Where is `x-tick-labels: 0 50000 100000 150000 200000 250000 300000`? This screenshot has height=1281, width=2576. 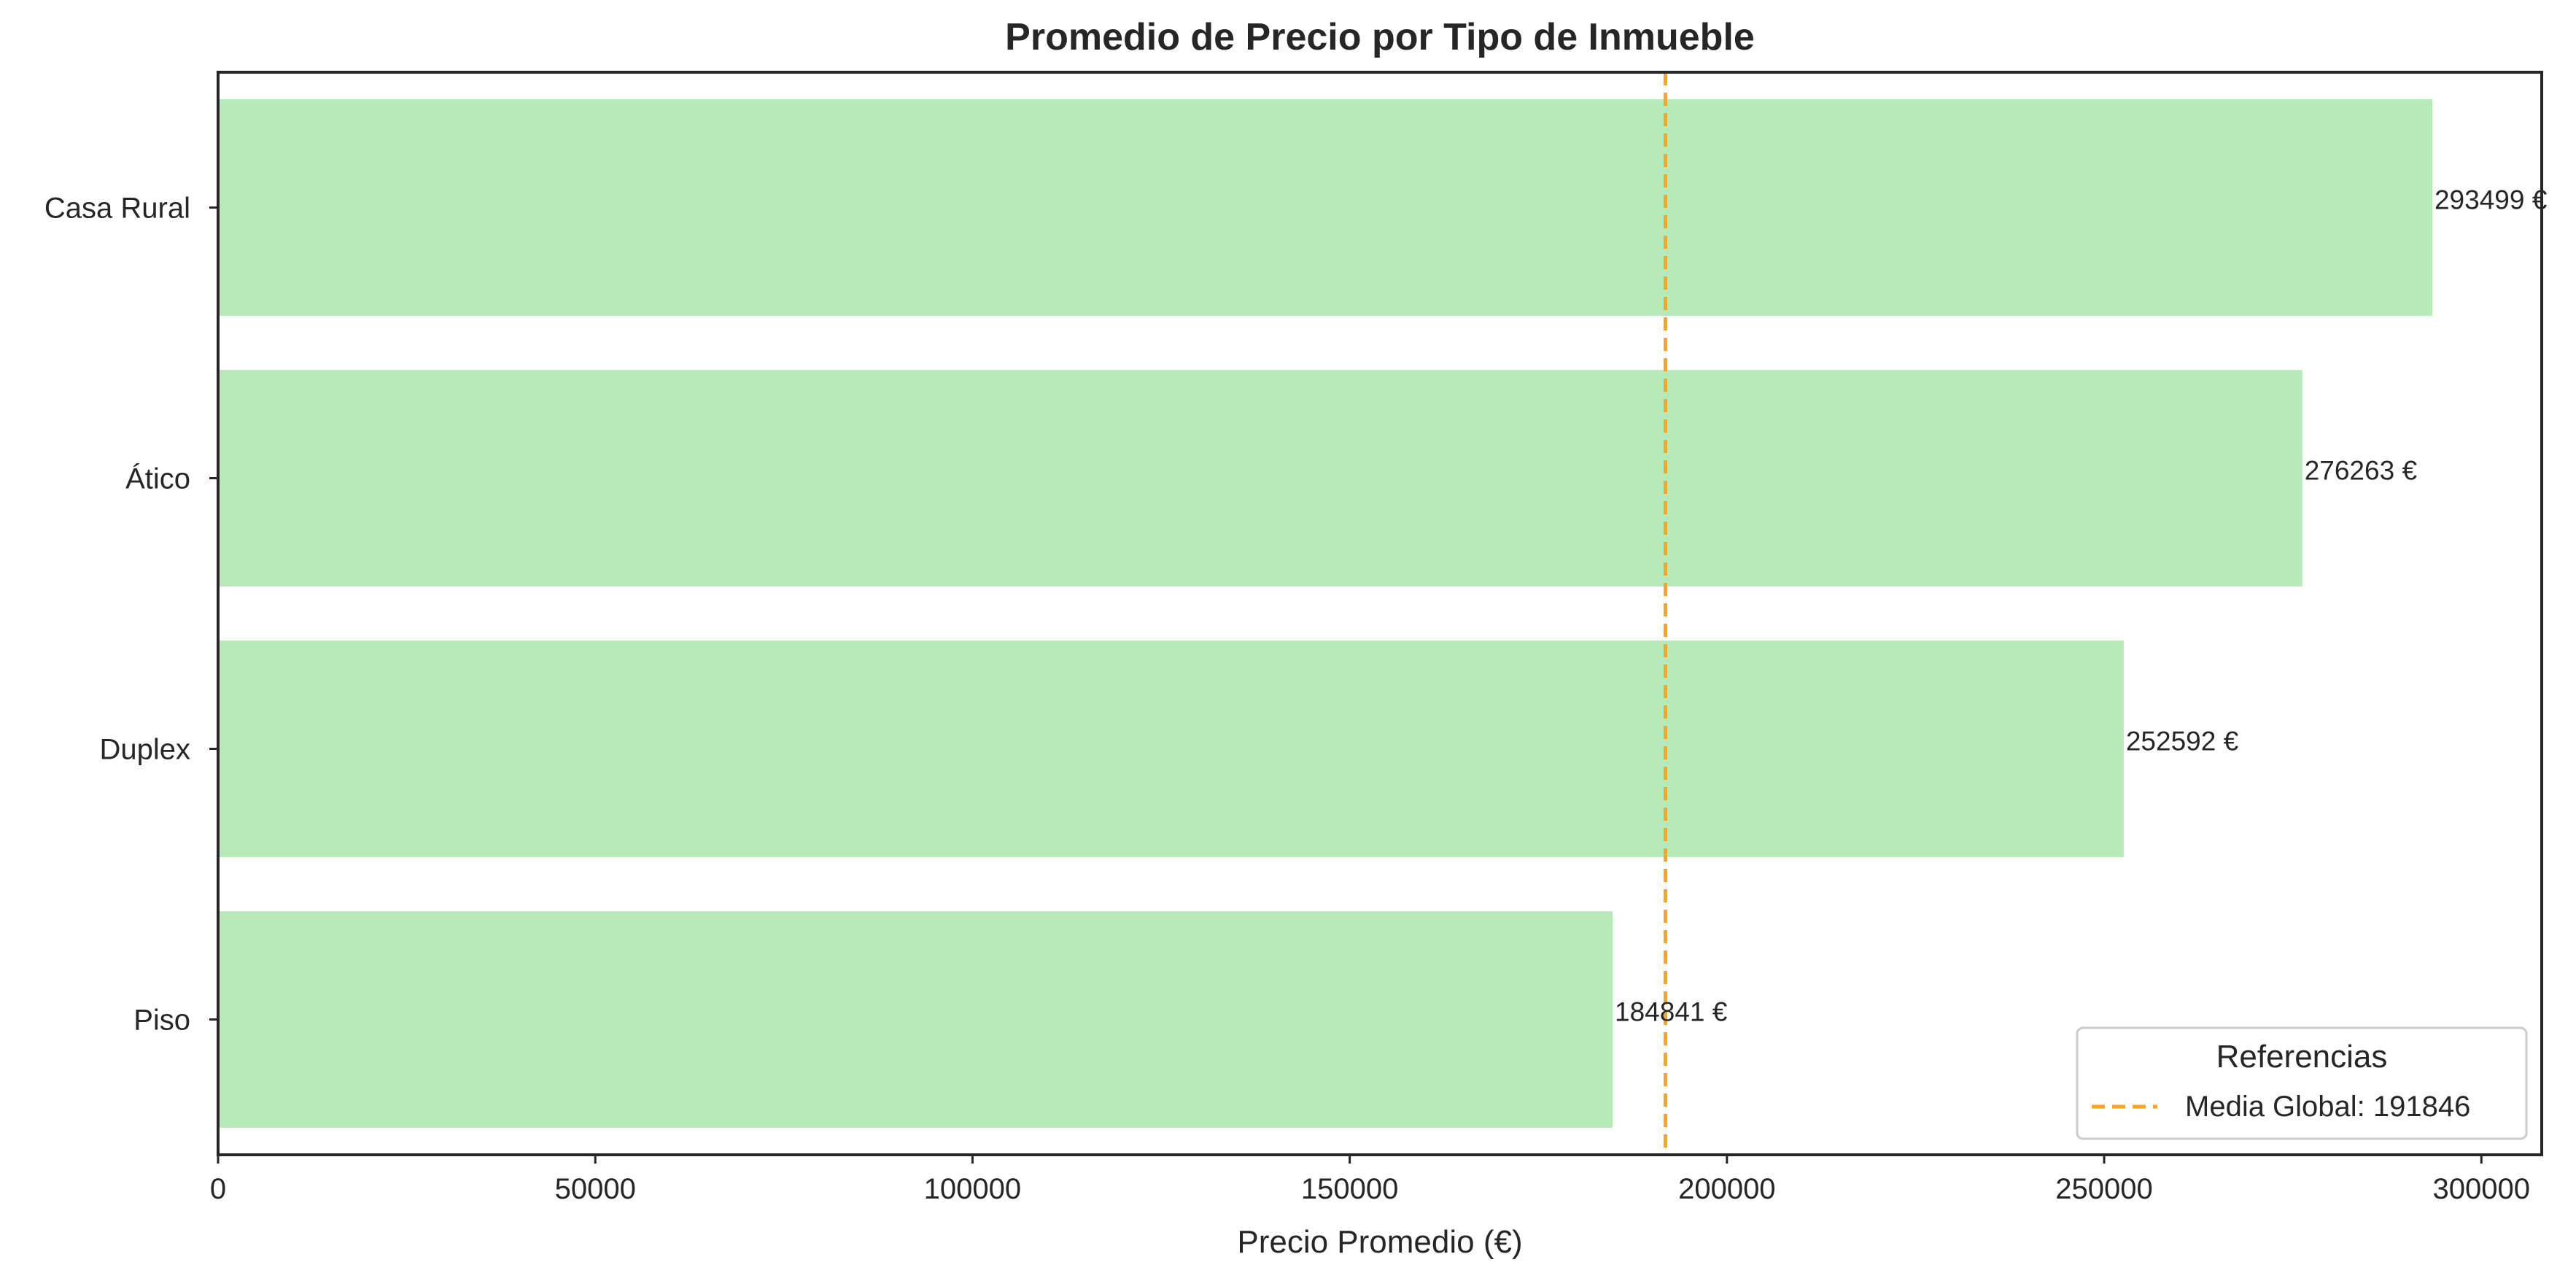 x-tick-labels: 0 50000 100000 150000 200000 250000 300000 is located at coordinates (1370, 1180).